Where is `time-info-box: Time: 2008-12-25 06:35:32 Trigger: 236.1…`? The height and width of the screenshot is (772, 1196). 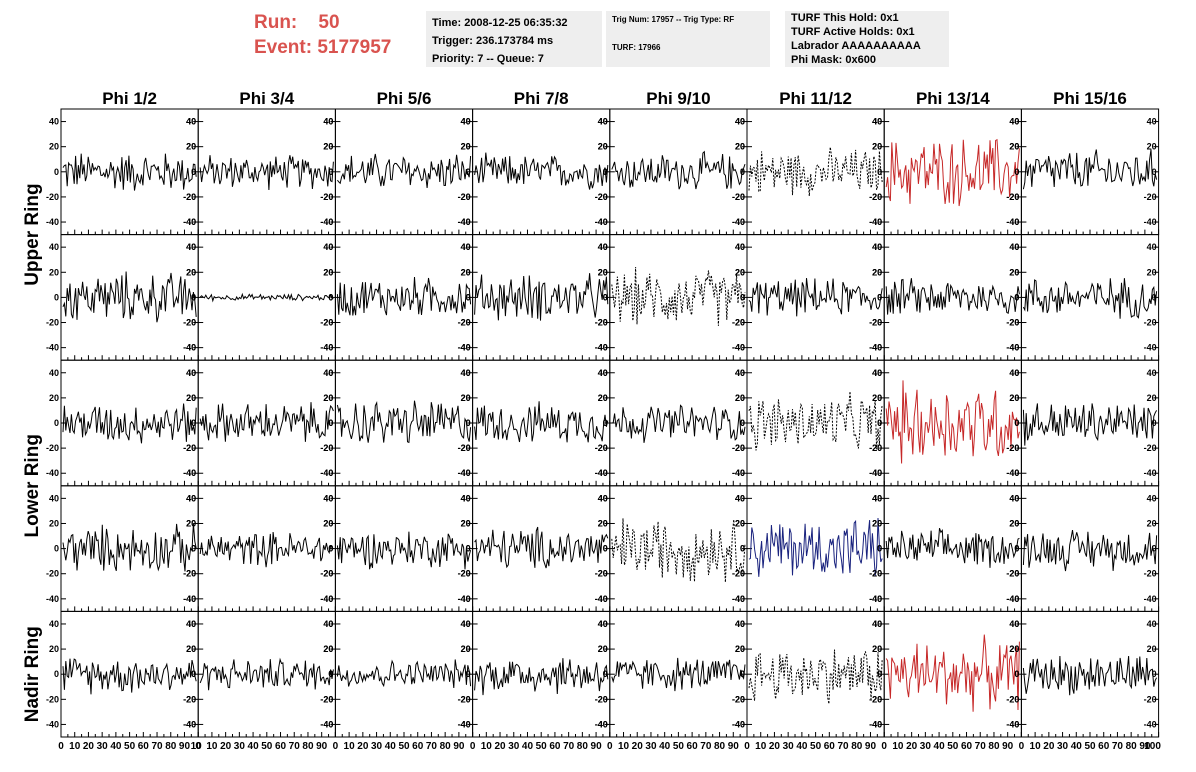
time-info-box: Time: 2008-12-25 06:35:32 Trigger: 236.1… is located at coordinates (514, 39).